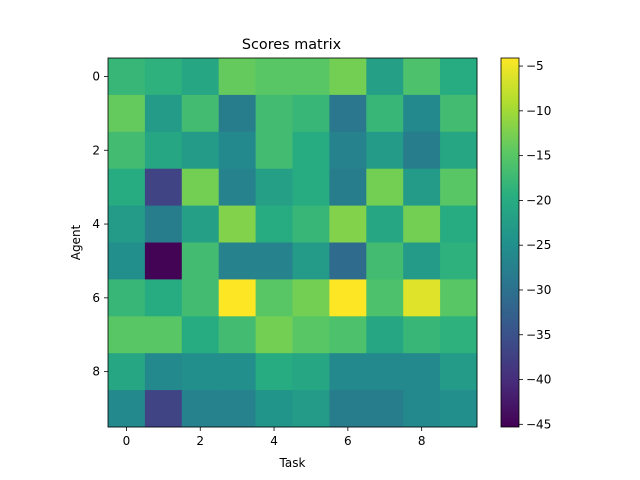 The image size is (640, 480). Describe the element at coordinates (535, 66) in the screenshot. I see `colorbar-tick-label: −5` at that location.